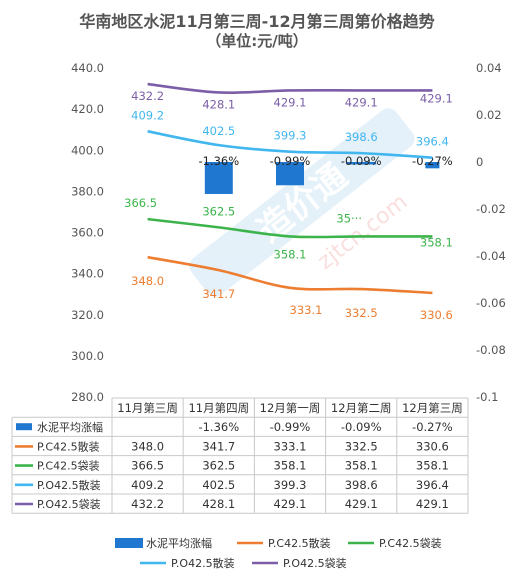 The image size is (514, 587). What do you see at coordinates (218, 294) in the screenshot?
I see `series-data-label: 341.7` at bounding box center [218, 294].